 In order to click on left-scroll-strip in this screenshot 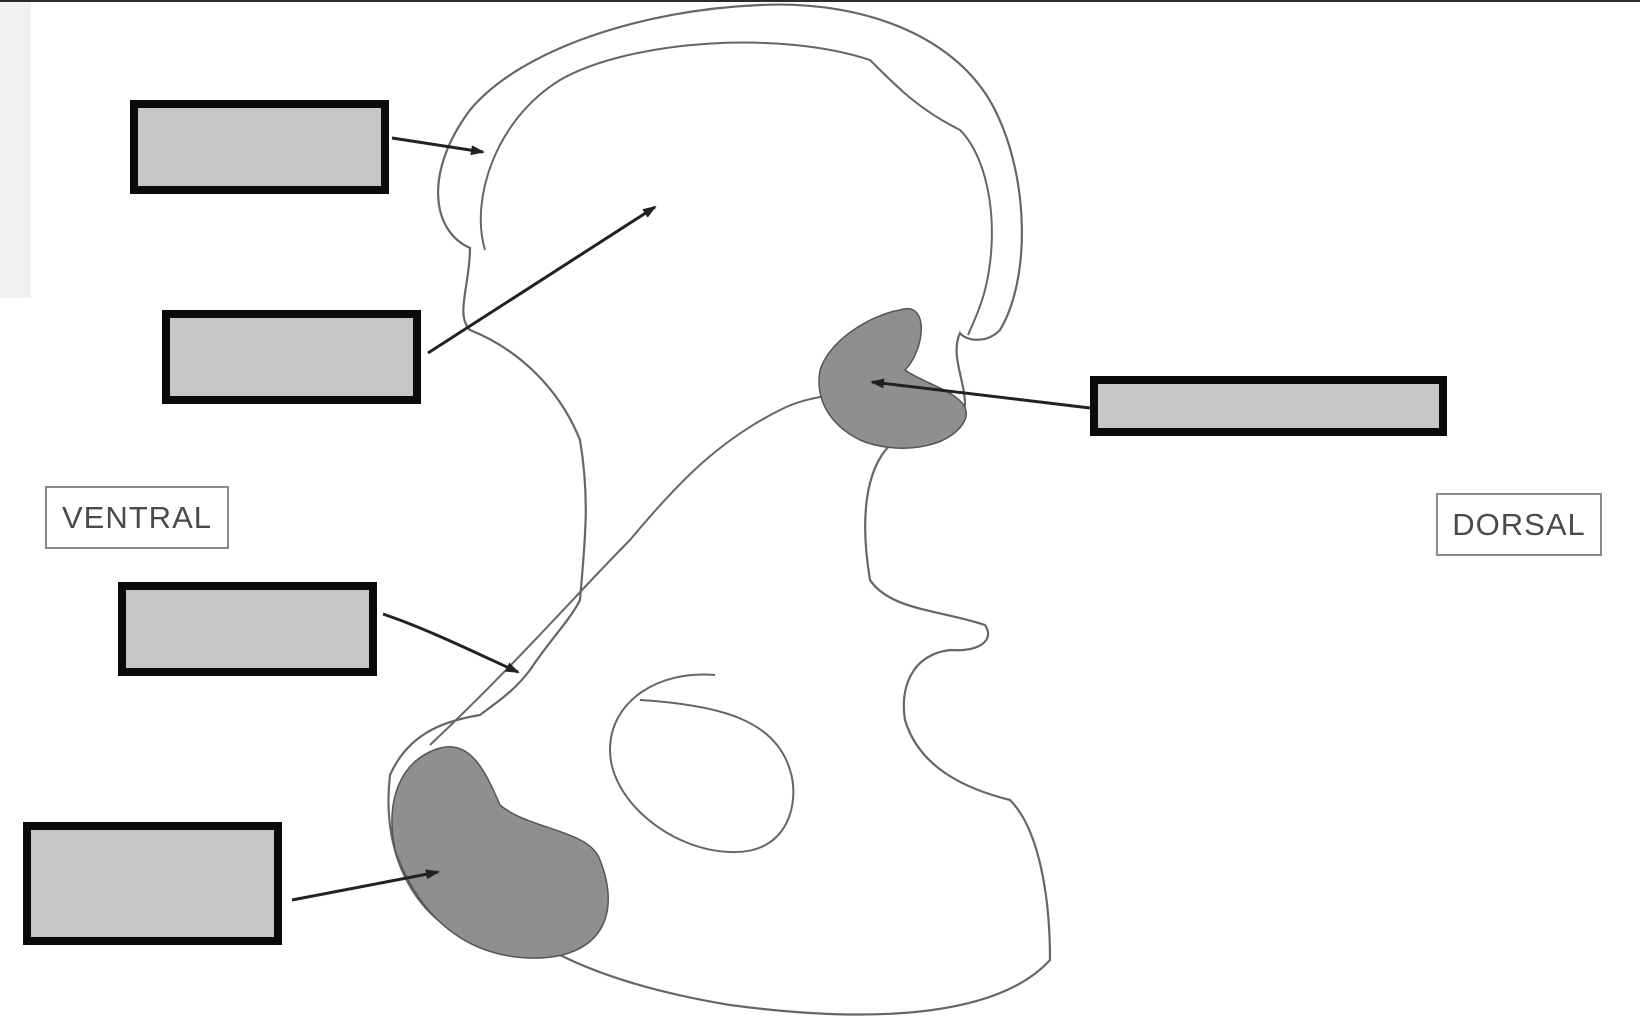, I will do `click(15, 150)`.